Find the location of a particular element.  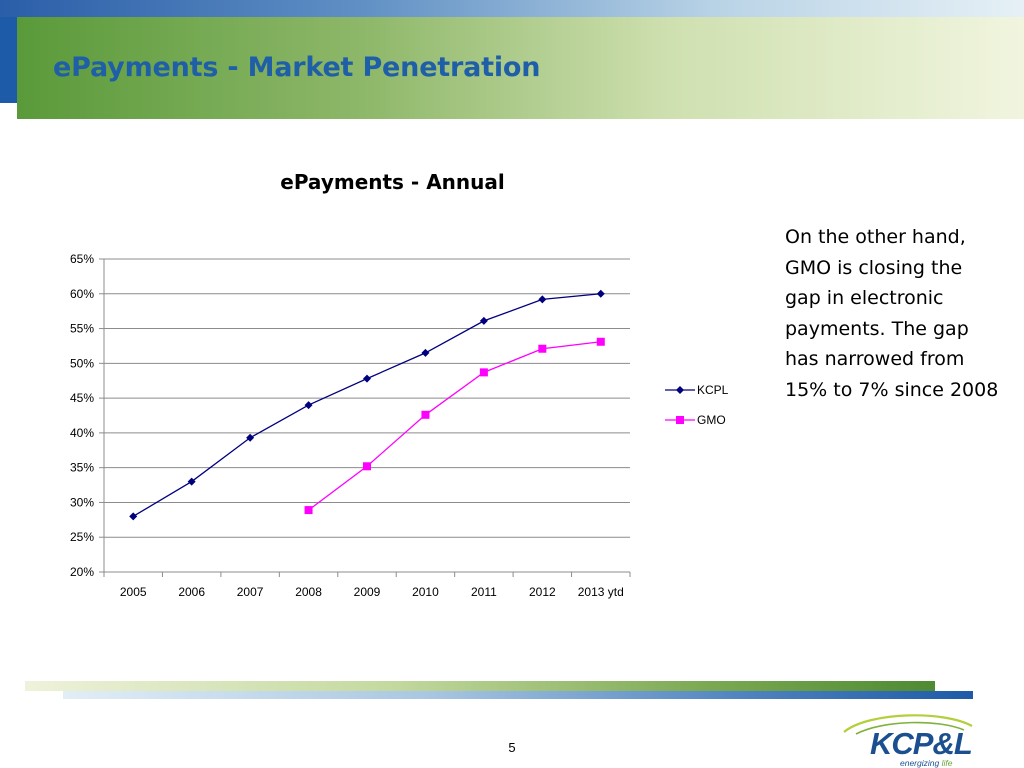

y-tick-label: 40% is located at coordinates (82, 433).